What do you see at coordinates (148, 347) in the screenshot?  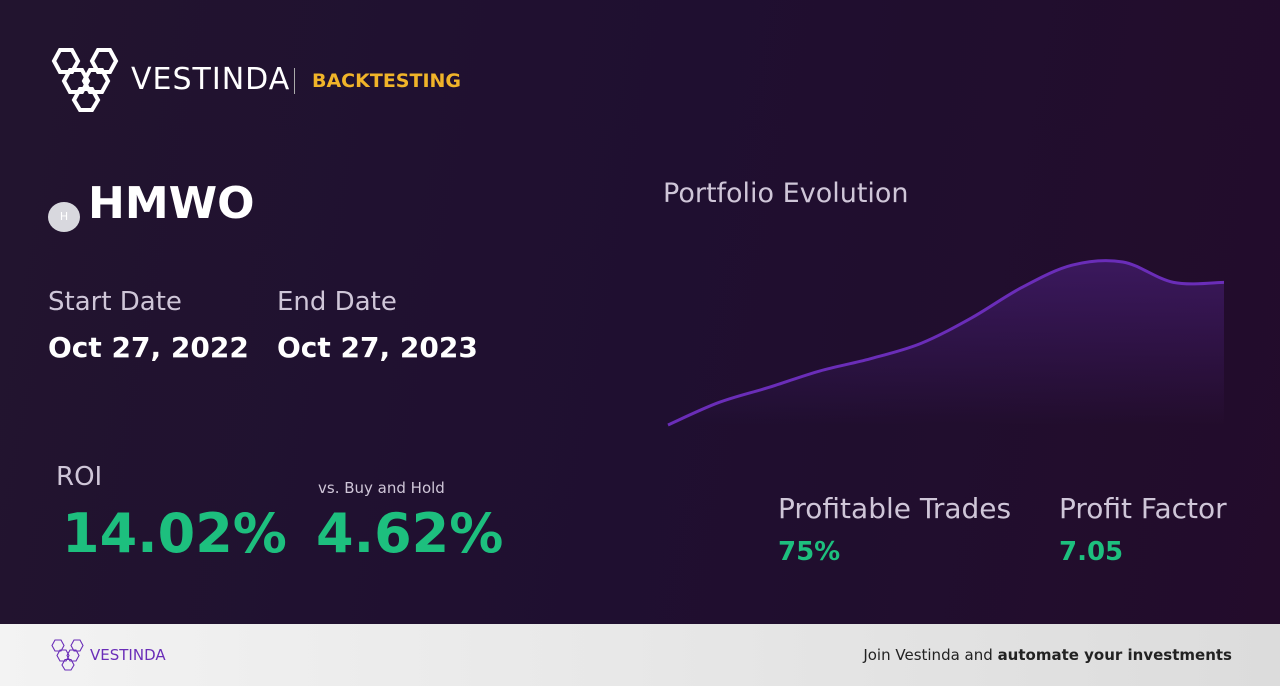 I see `start-date: Oct 27, 2022` at bounding box center [148, 347].